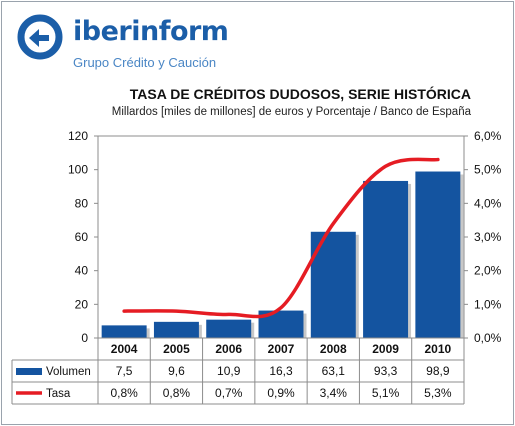 This screenshot has height=426, width=515. I want to click on x-tick-label-2005: 2005, so click(176, 349).